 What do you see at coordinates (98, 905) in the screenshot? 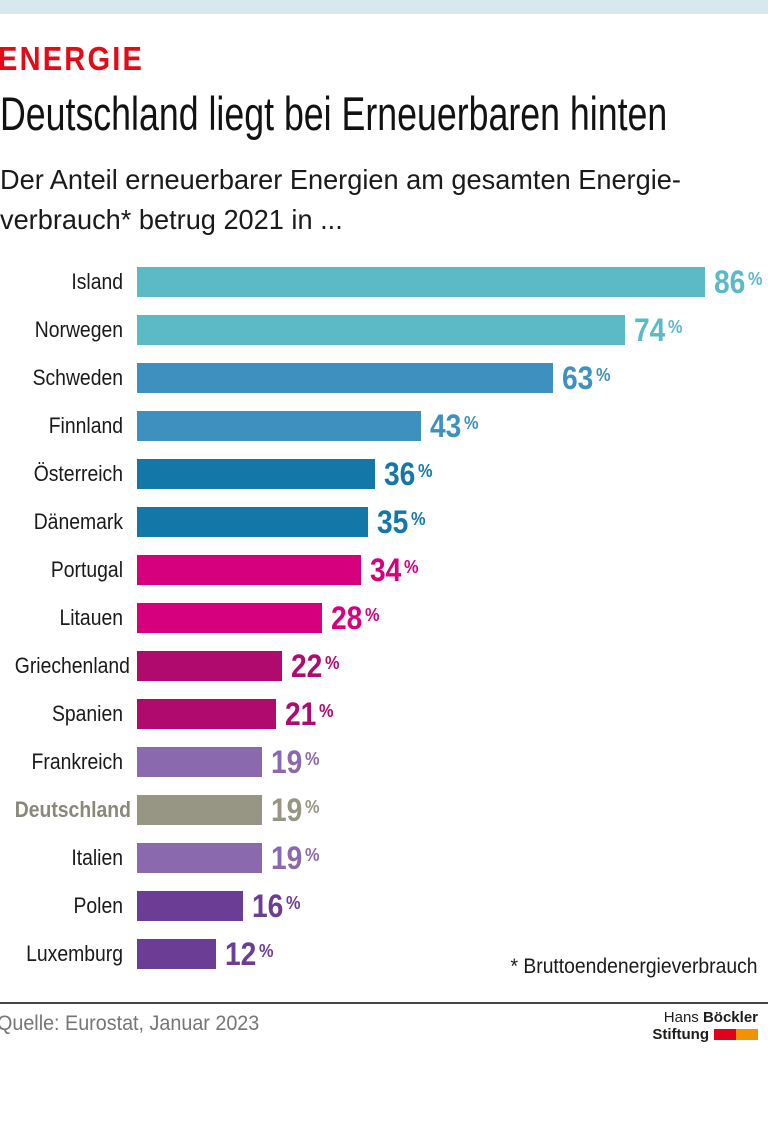
I see `country-label: Polen` at bounding box center [98, 905].